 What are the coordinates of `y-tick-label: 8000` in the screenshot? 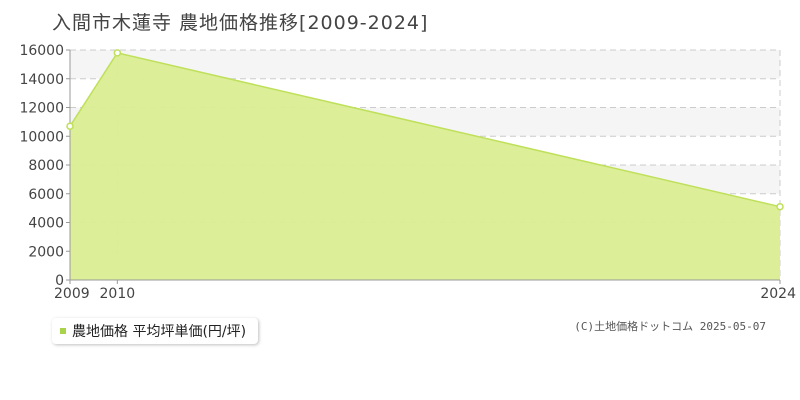 It's located at (46, 166).